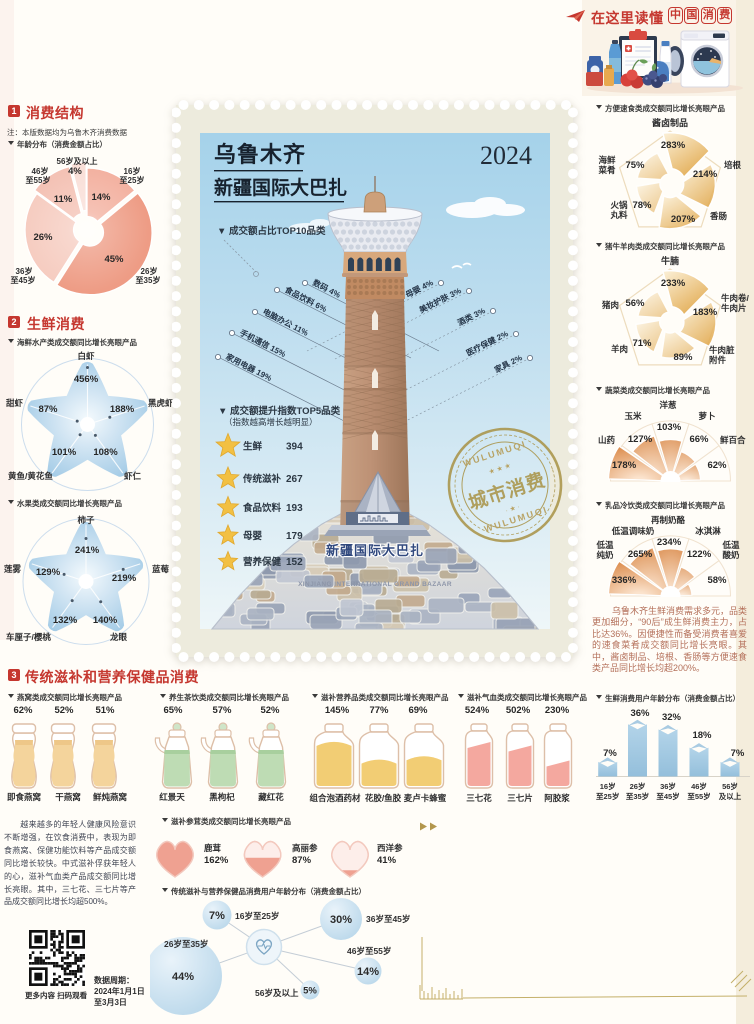 This screenshot has height=1024, width=754. What do you see at coordinates (271, 231) in the screenshot?
I see `svg-text: ▼ 成交额占比TOP10品类` at bounding box center [271, 231].